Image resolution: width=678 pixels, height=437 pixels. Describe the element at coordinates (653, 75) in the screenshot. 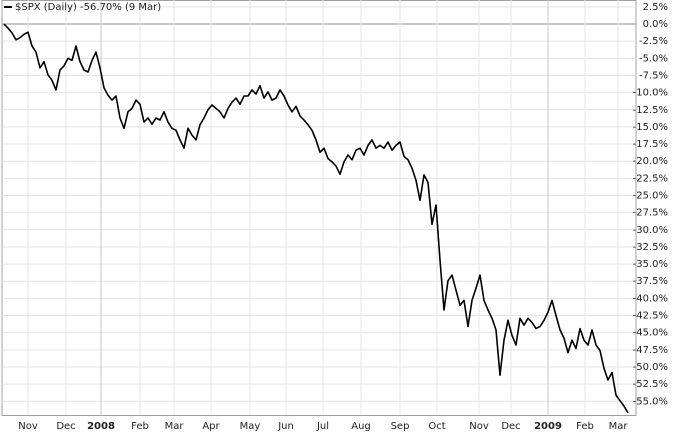

I see `y-tick-label: -7.5%` at that location.